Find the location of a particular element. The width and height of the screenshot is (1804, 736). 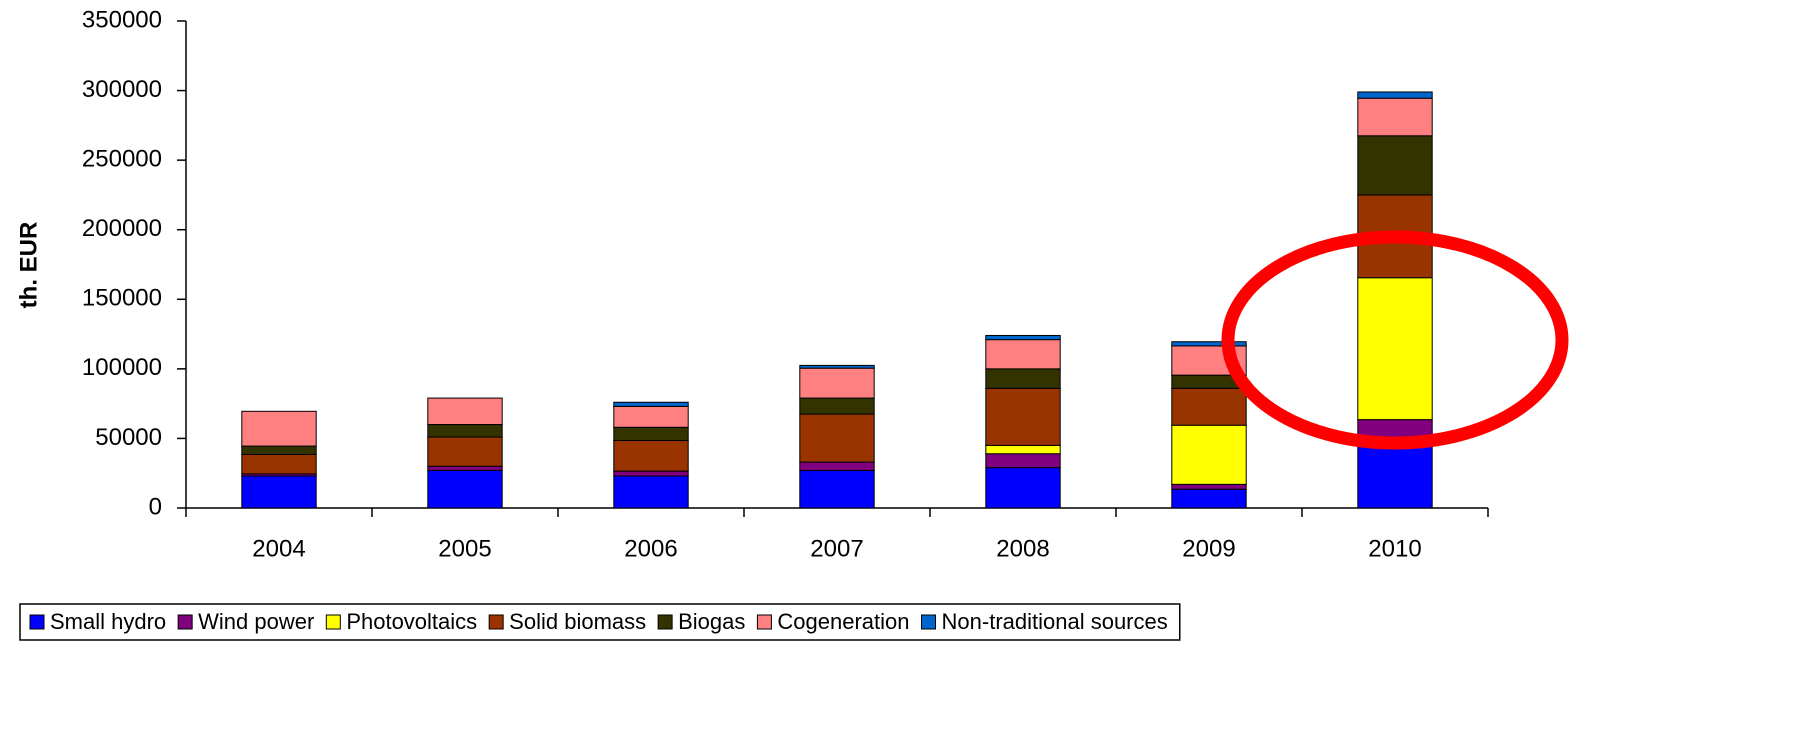

legend-label: Non-traditional sources is located at coordinates (1055, 621).